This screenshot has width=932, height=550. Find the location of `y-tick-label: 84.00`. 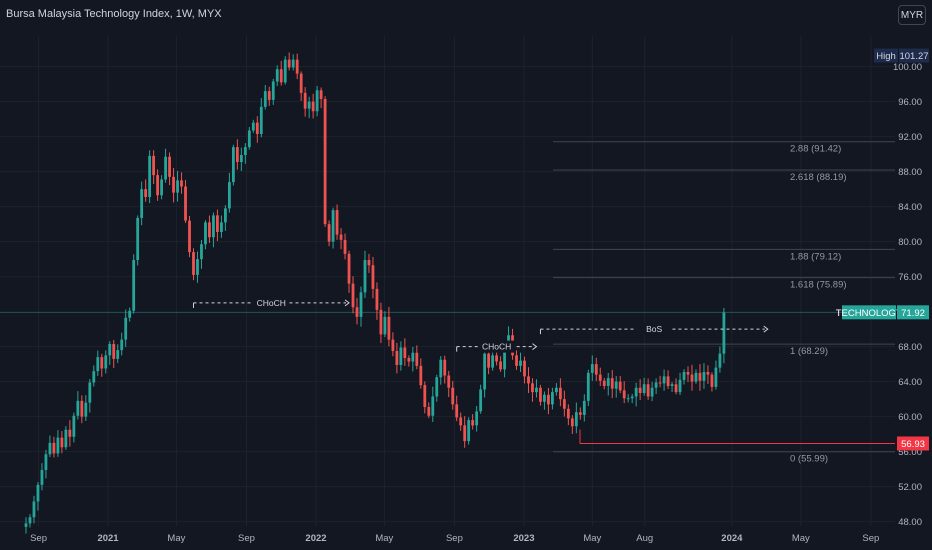

y-tick-label: 84.00 is located at coordinates (910, 207).